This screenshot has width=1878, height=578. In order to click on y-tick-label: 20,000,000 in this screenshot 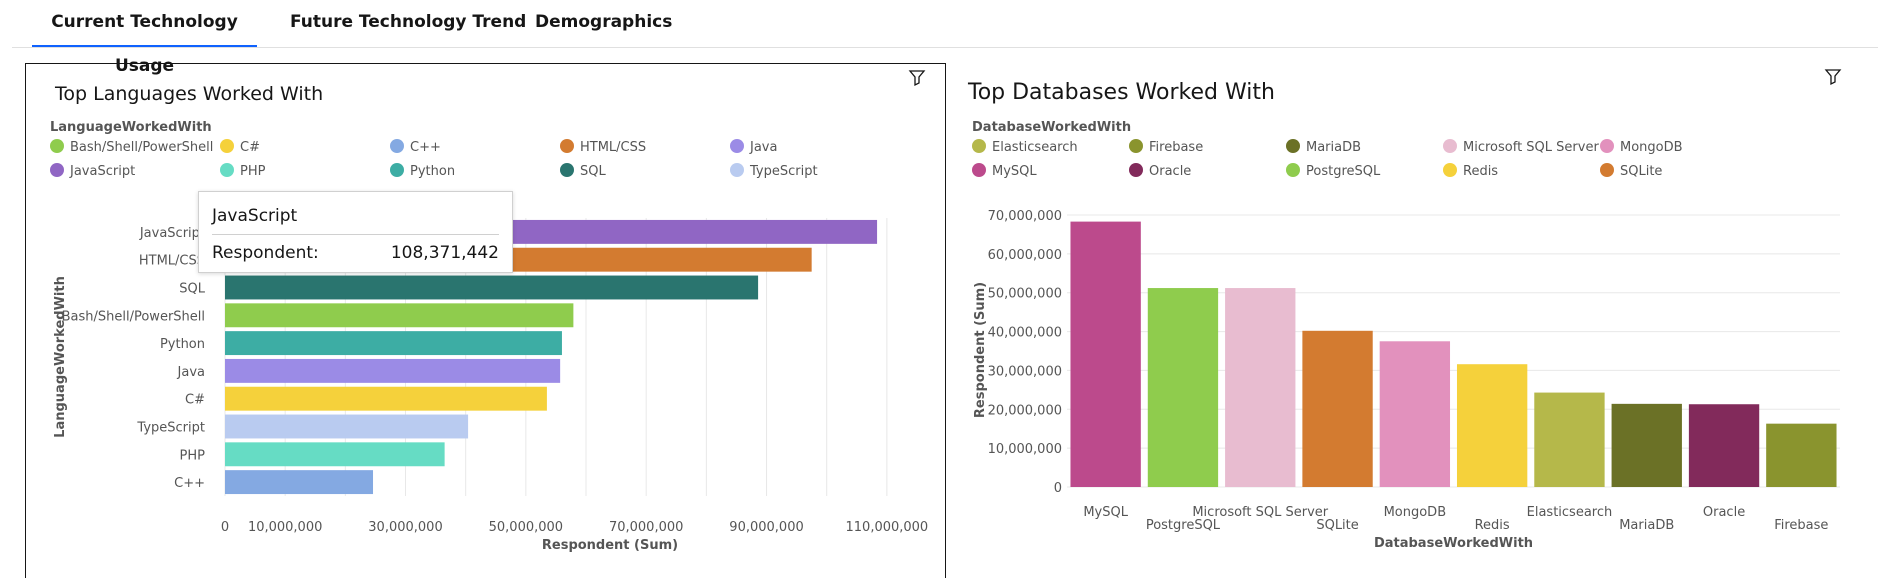, I will do `click(1025, 410)`.